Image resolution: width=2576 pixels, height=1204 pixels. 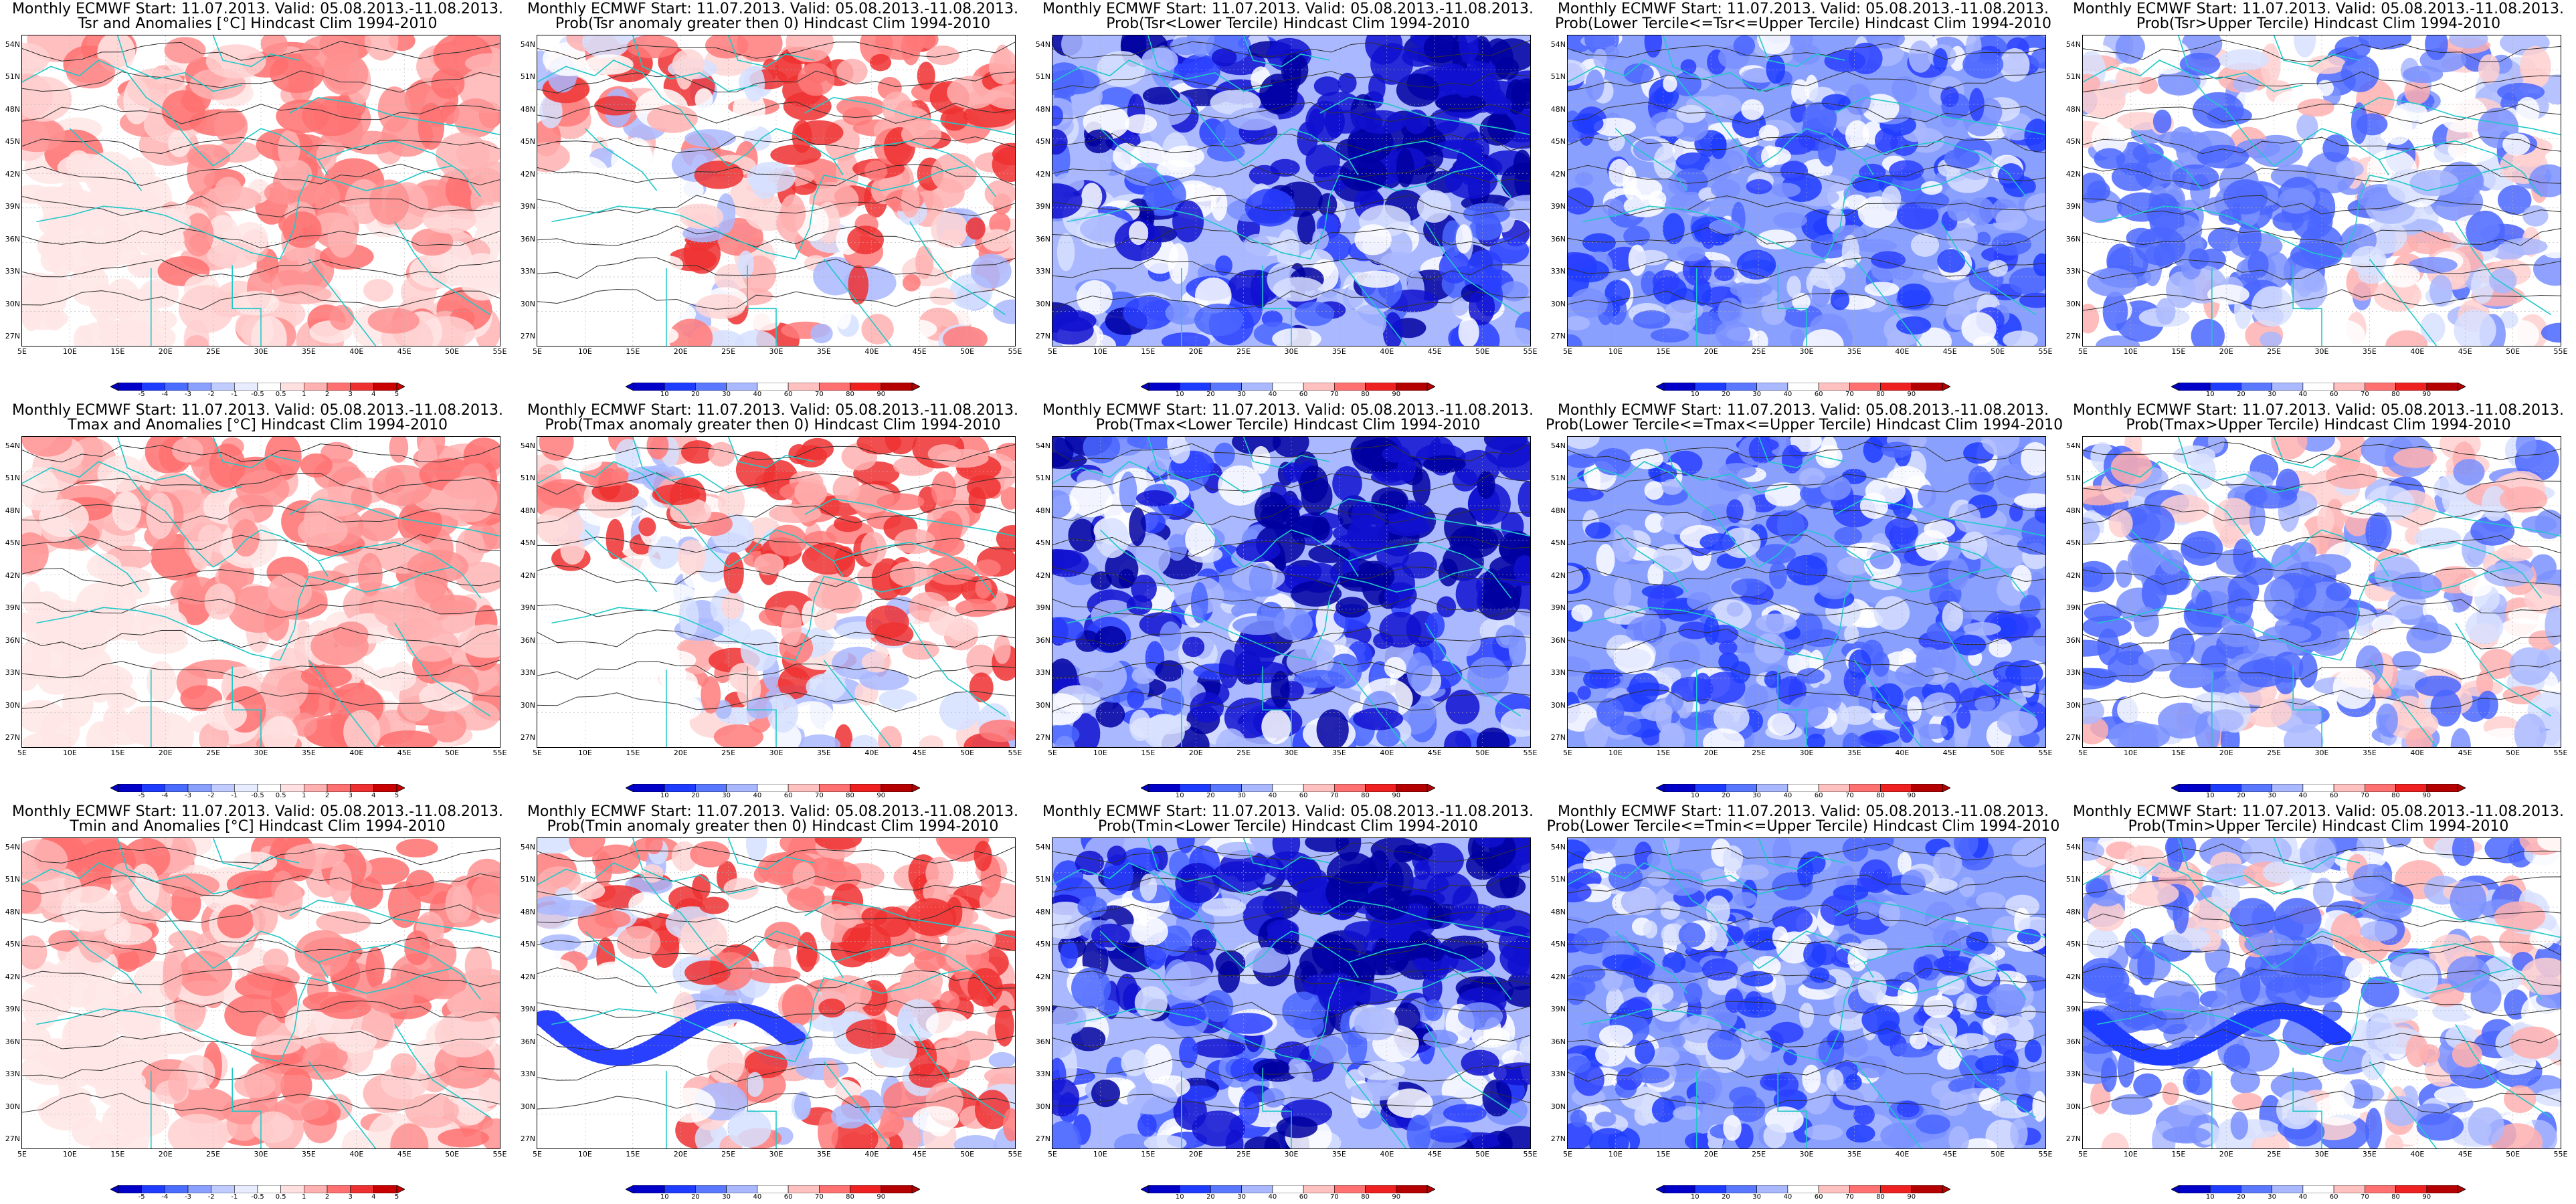 What do you see at coordinates (777, 752) in the screenshot?
I see `lon-tick-label: 30E` at bounding box center [777, 752].